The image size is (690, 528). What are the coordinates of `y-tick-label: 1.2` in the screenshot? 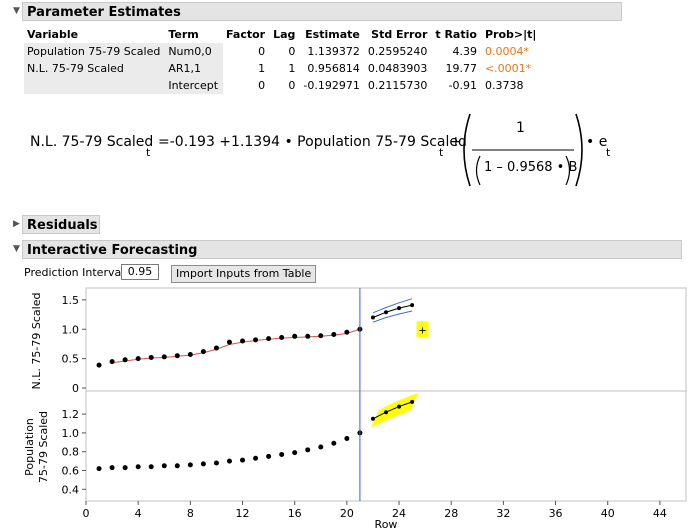 It's located at (71, 414).